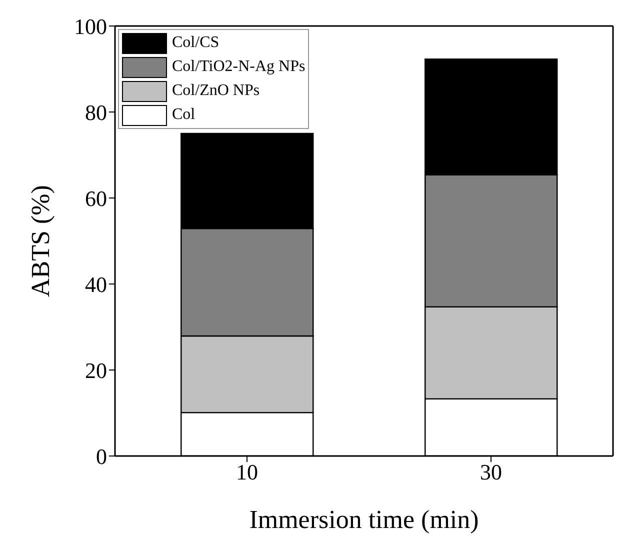 The width and height of the screenshot is (628, 552). What do you see at coordinates (184, 115) in the screenshot?
I see `legend-label: Col` at bounding box center [184, 115].